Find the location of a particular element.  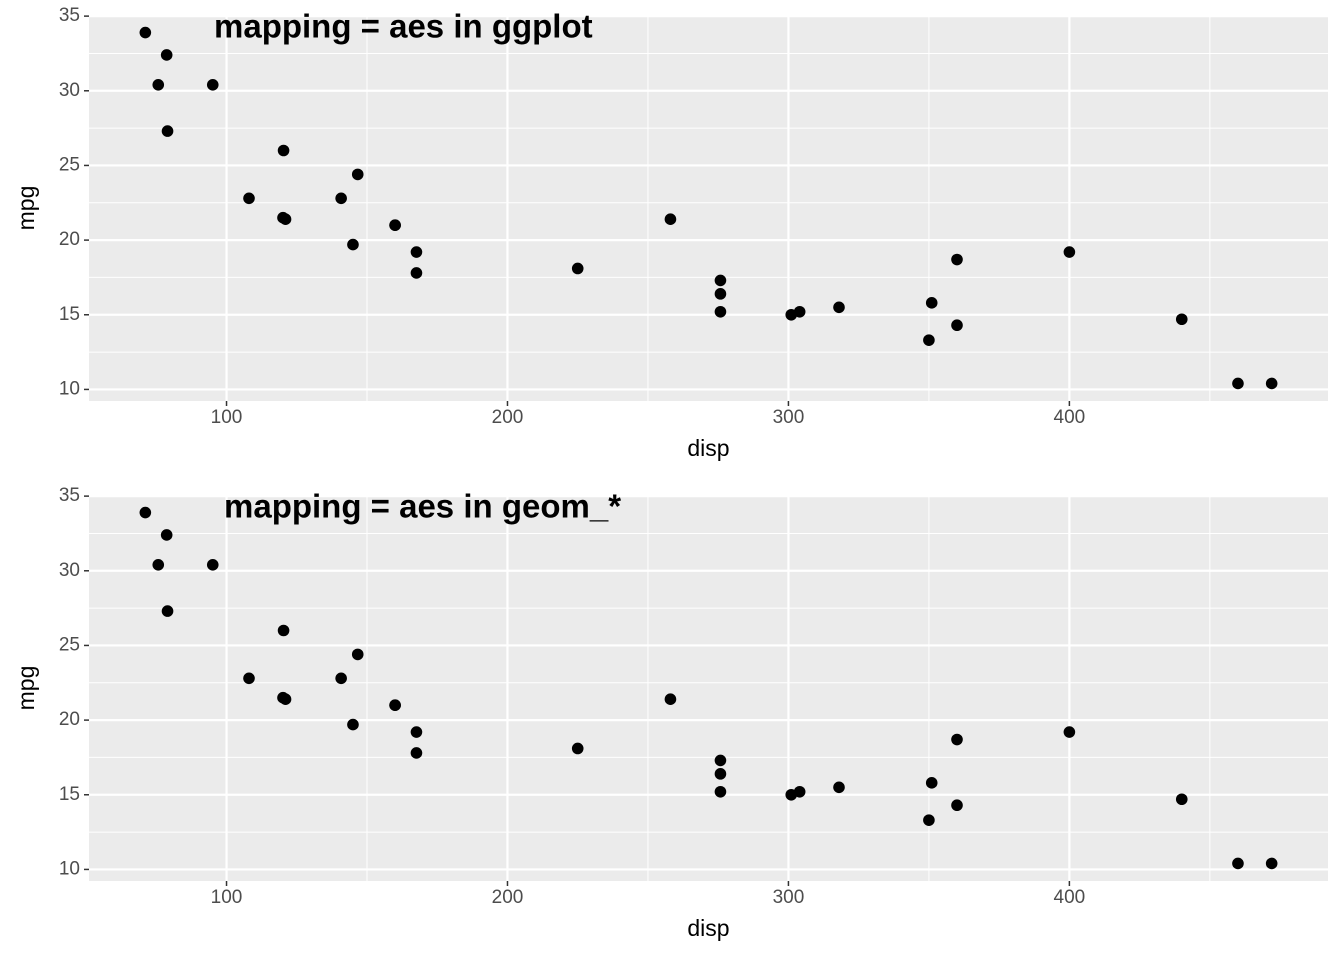

annotation: mapping = aes in ggplot is located at coordinates (403, 26).